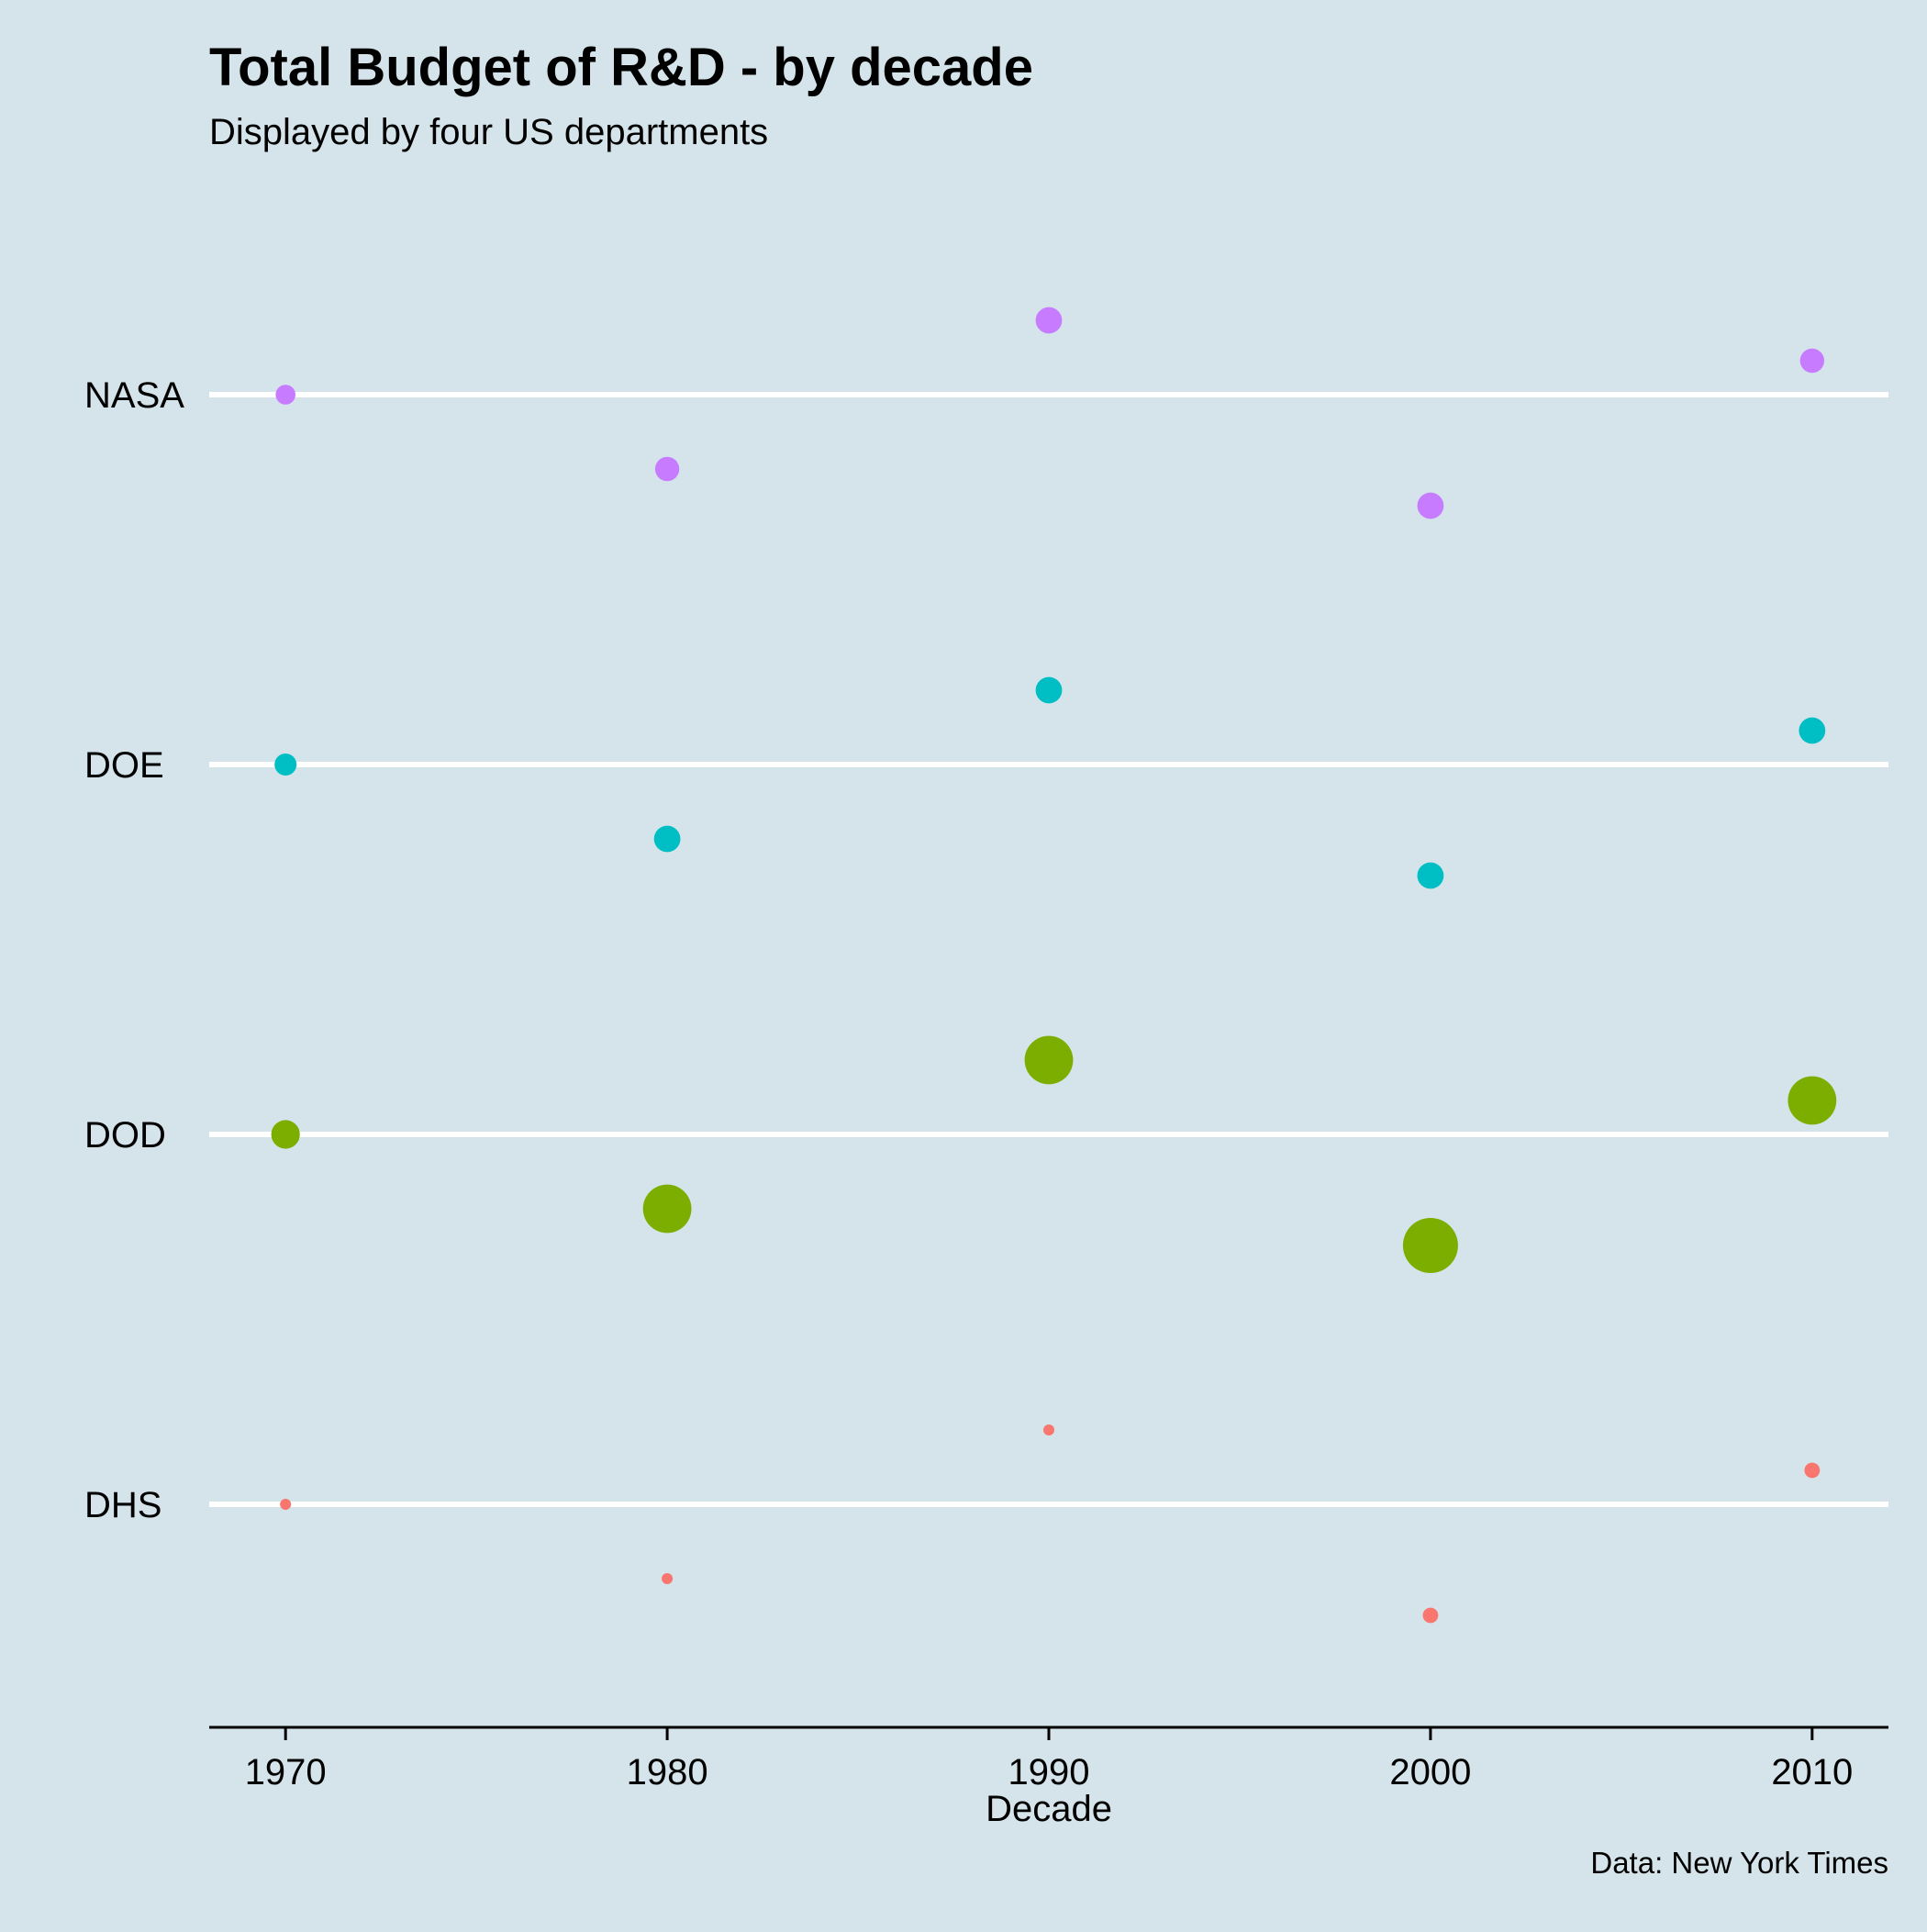 The image size is (1927, 1932). Describe the element at coordinates (285, 1134) in the screenshot. I see `point-dod-1970` at that location.